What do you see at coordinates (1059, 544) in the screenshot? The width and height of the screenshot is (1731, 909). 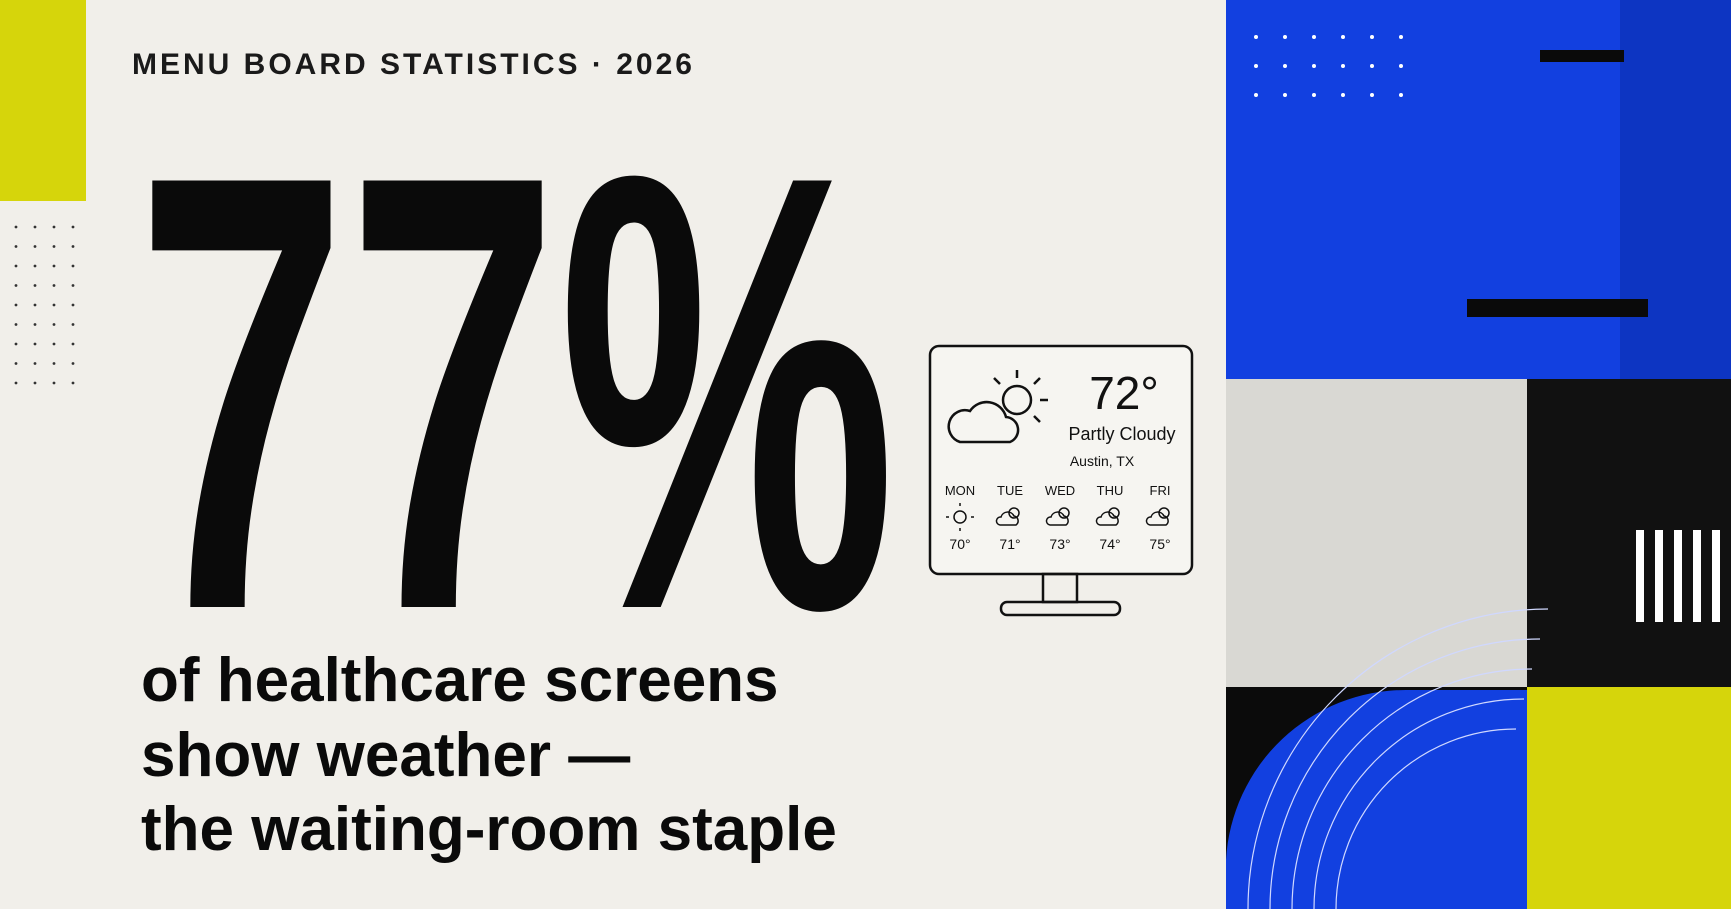 I see `forecast-temp: 73°` at bounding box center [1059, 544].